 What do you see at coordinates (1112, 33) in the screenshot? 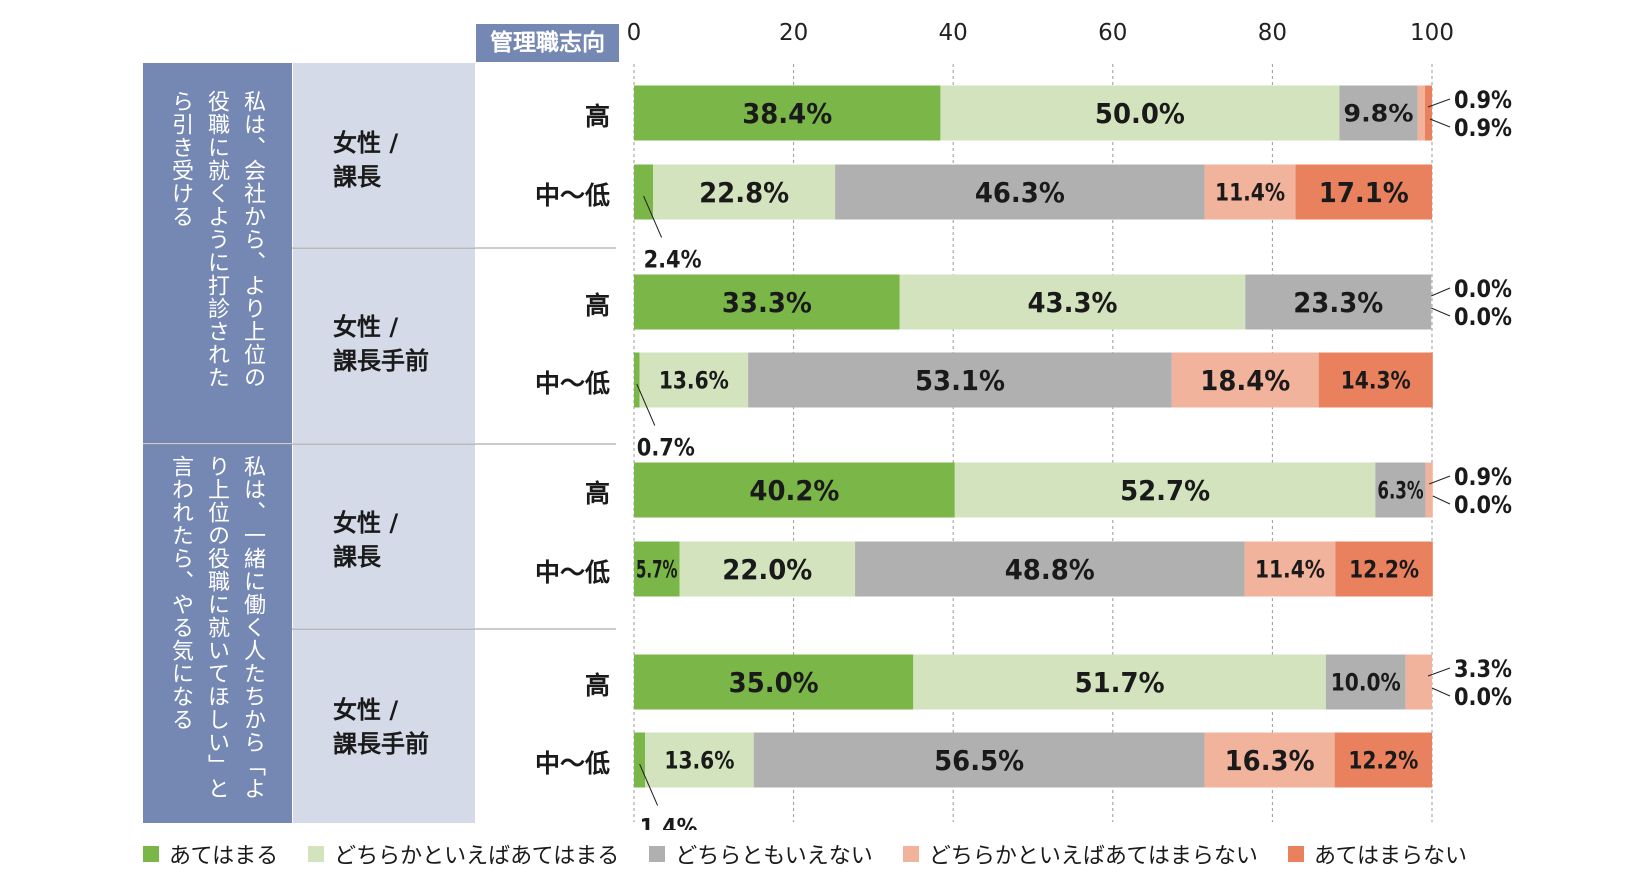
I see `x-tick-label: 60` at bounding box center [1112, 33].